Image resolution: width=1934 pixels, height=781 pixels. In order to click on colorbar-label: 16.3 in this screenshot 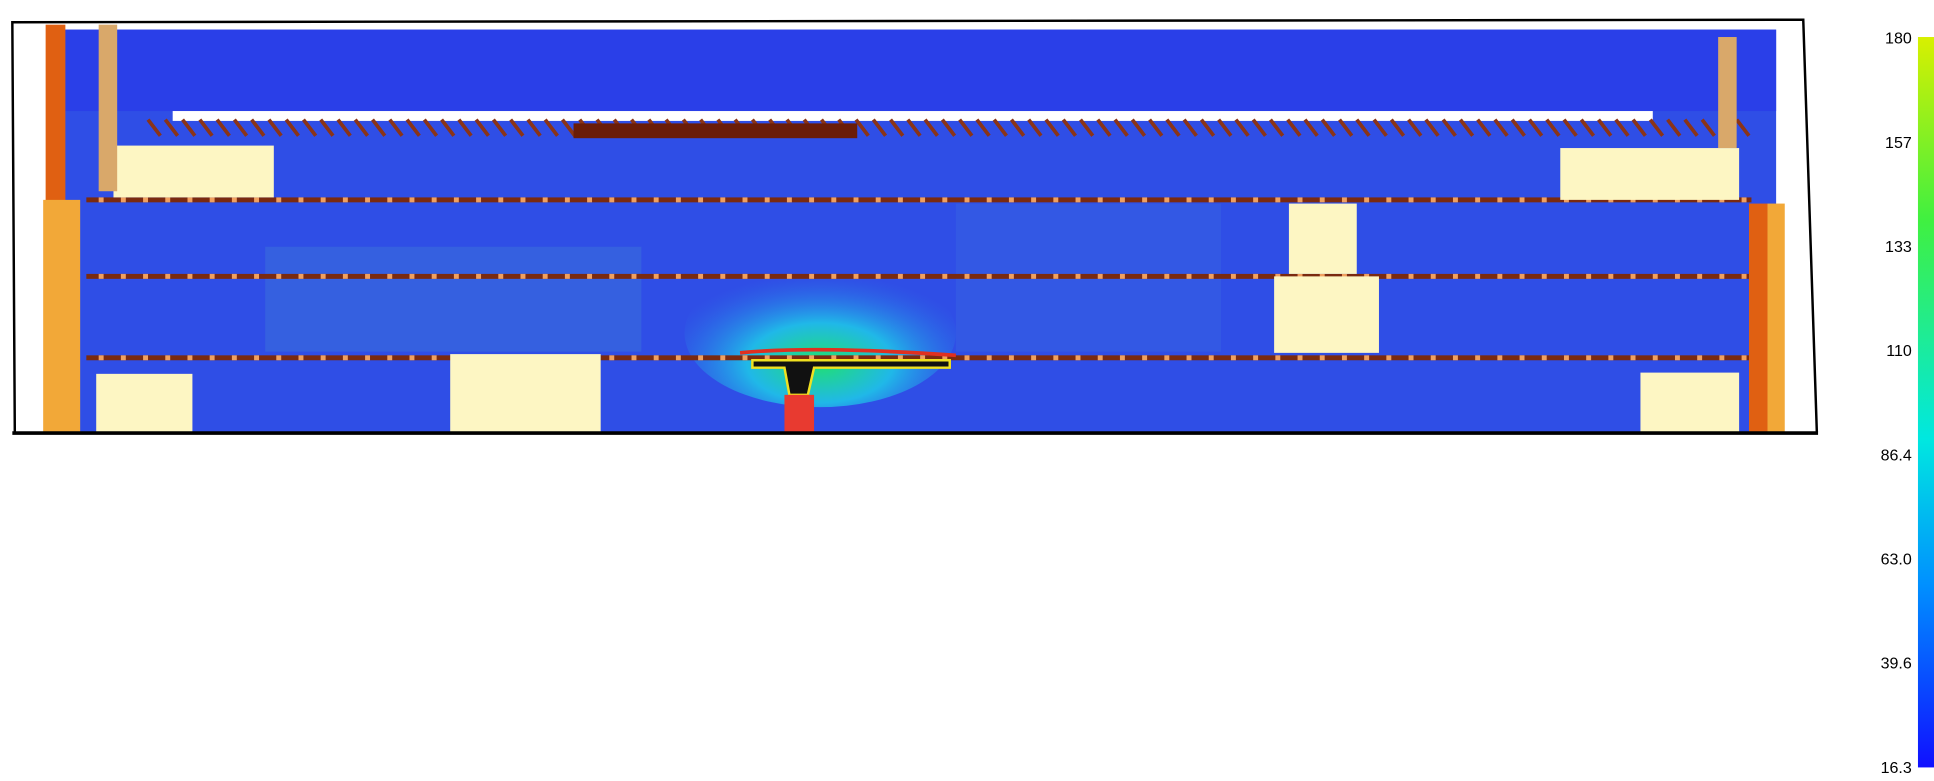, I will do `click(1896, 768)`.